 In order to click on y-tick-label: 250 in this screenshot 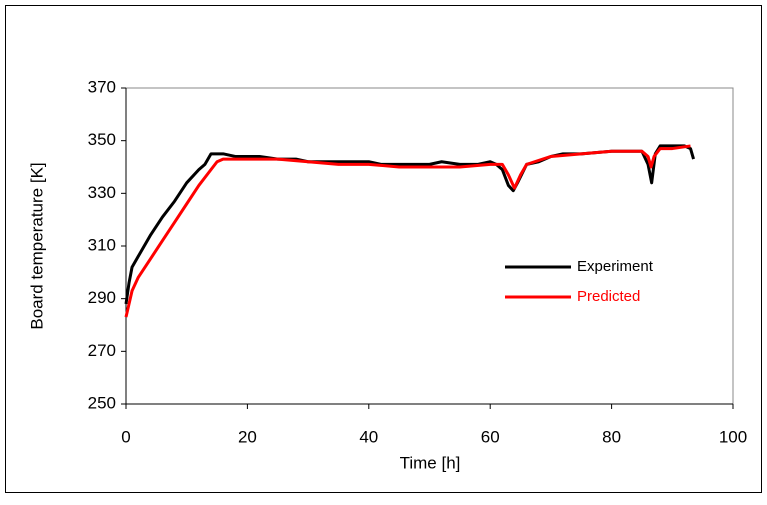, I will do `click(102, 402)`.